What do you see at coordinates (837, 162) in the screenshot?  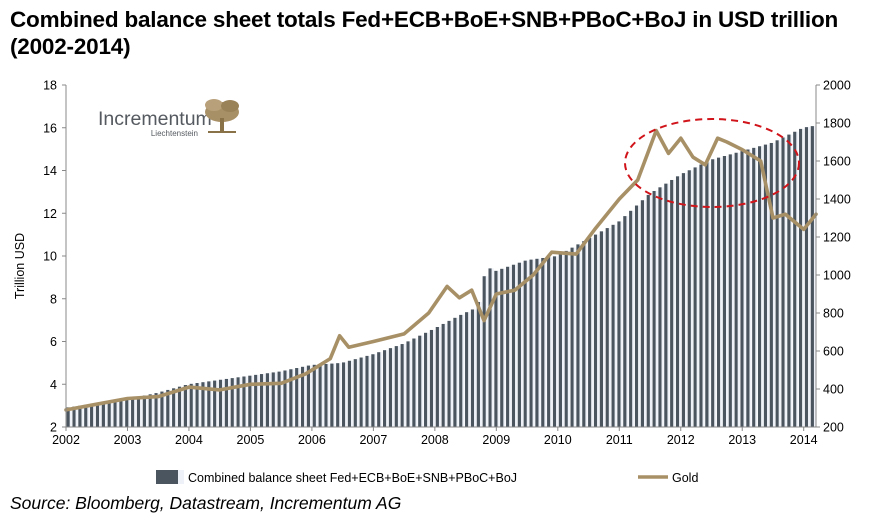 I see `y-right-tick-label: 1600` at bounding box center [837, 162].